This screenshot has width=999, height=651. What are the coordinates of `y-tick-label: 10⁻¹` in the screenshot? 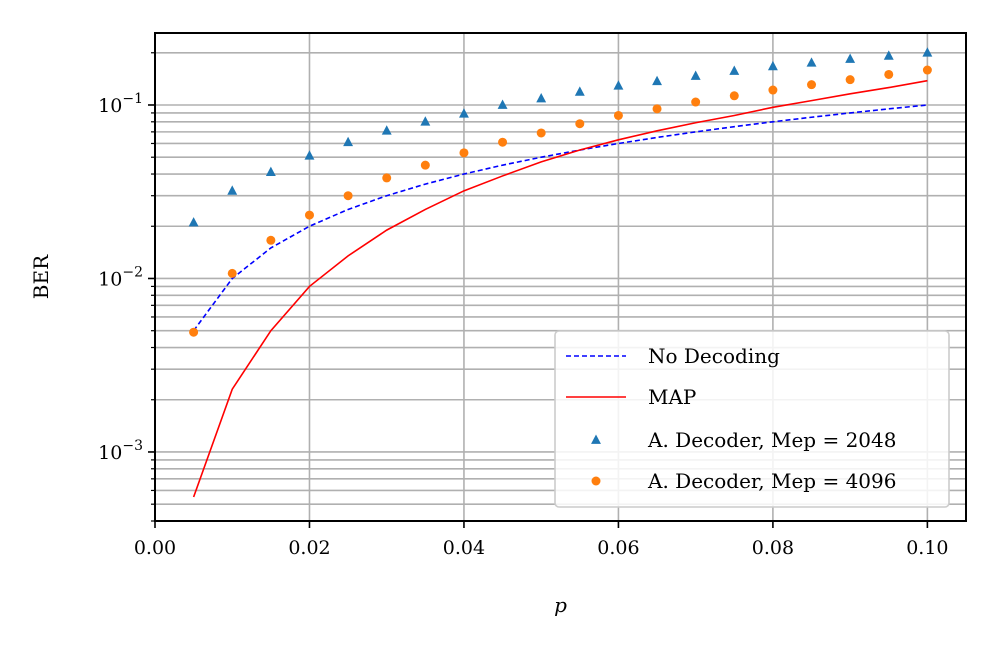 It's located at (120, 104).